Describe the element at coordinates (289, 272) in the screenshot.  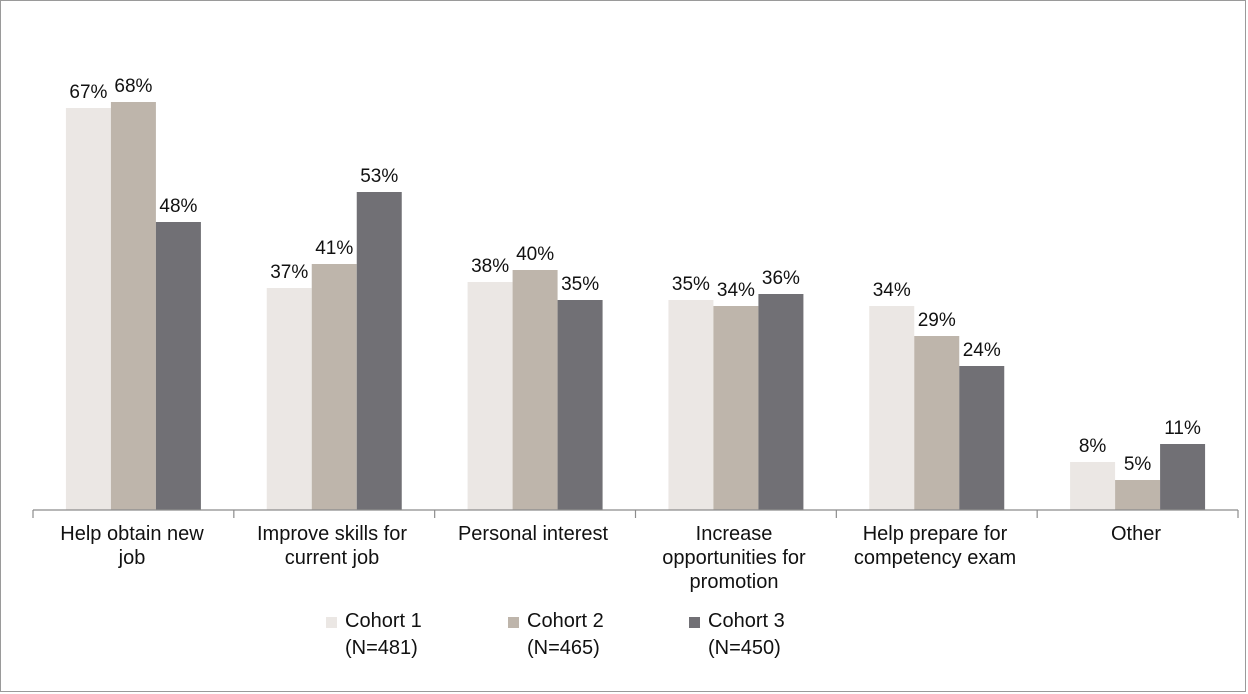
I see `value-label-improve-skills-cohort-1: 37%` at that location.